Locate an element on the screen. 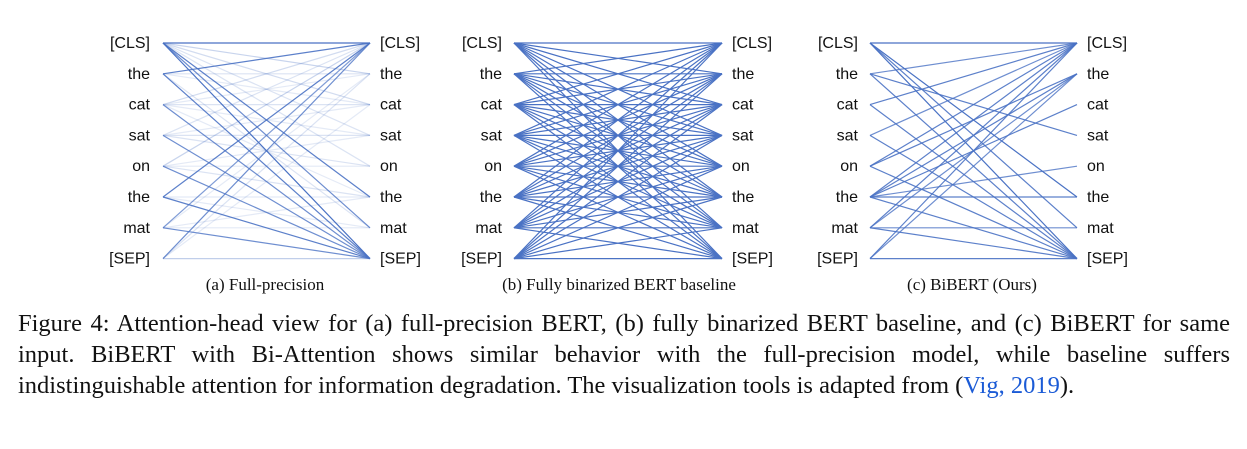 This screenshot has width=1247, height=449. panel-a-caption: (a) Full-precision is located at coordinates (265, 284).